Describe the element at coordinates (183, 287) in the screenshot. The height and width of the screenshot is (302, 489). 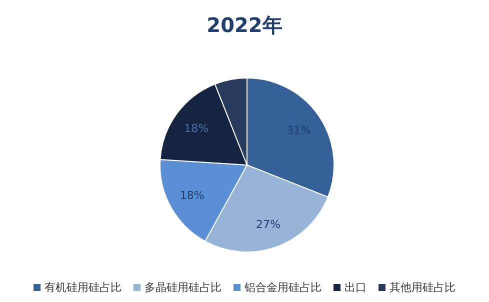
I see `legend-label: 多晶硅用硅占比` at that location.